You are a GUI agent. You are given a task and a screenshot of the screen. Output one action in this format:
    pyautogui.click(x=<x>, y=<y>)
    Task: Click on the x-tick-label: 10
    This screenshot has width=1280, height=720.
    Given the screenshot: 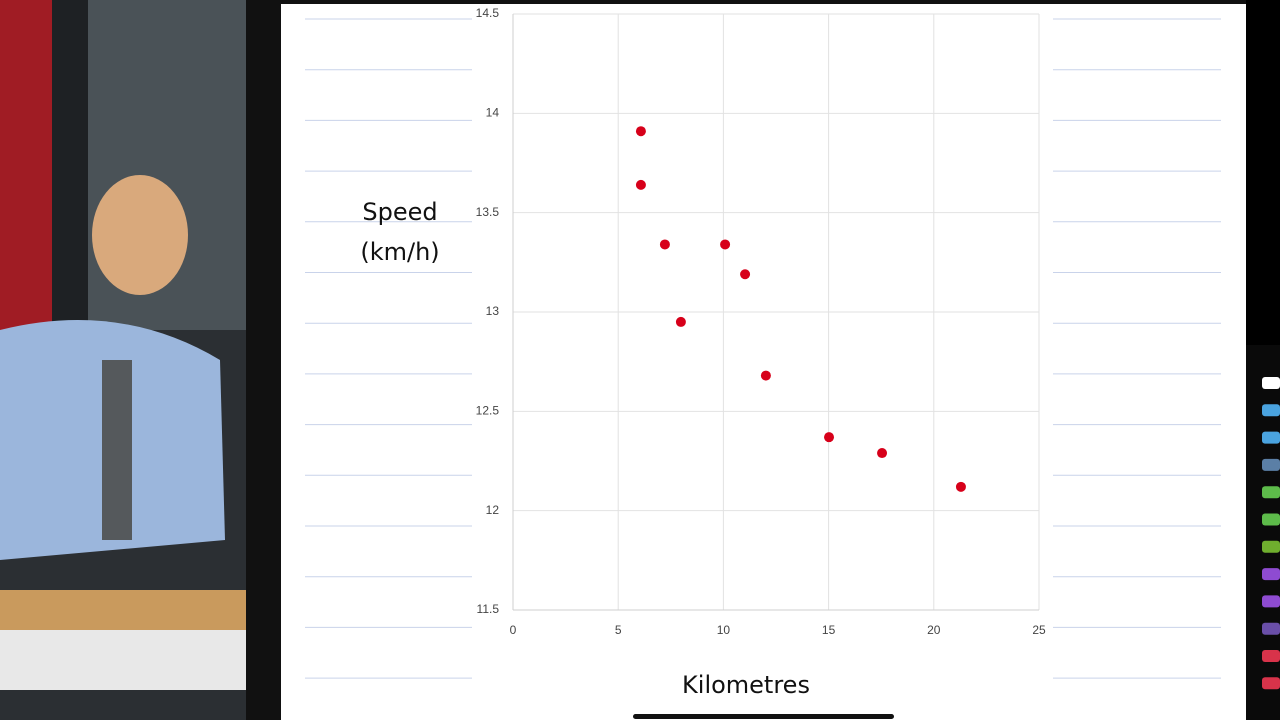 What is the action you would take?
    pyautogui.click(x=724, y=630)
    